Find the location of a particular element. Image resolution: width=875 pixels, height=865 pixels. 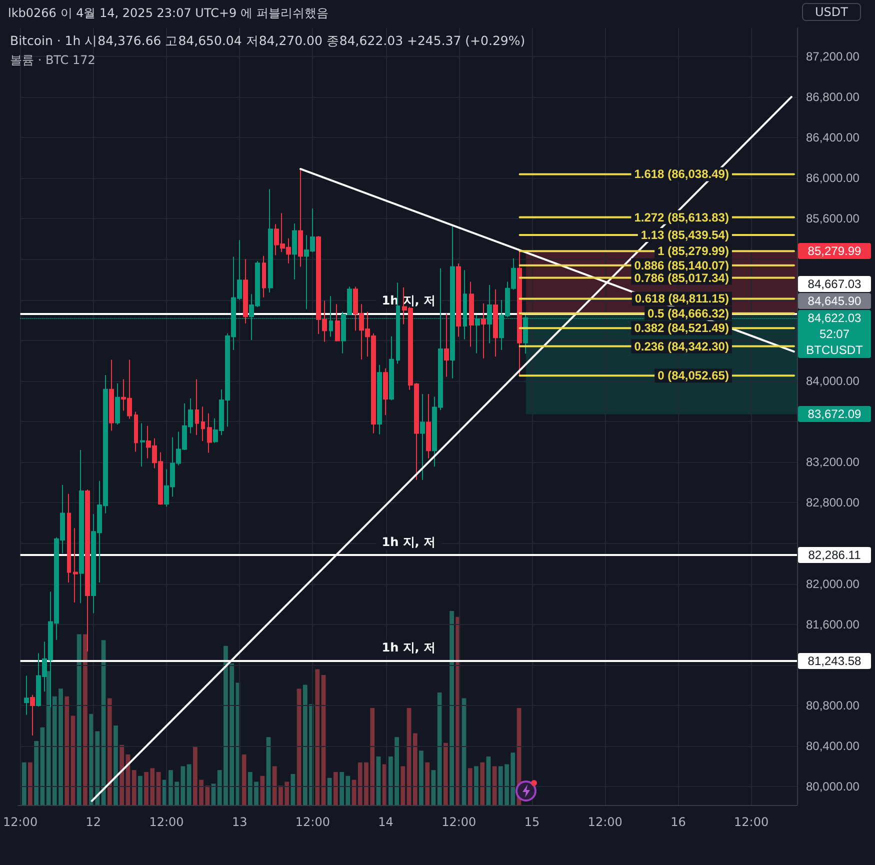

ref-line-label: BTCUSDT is located at coordinates (834, 349).